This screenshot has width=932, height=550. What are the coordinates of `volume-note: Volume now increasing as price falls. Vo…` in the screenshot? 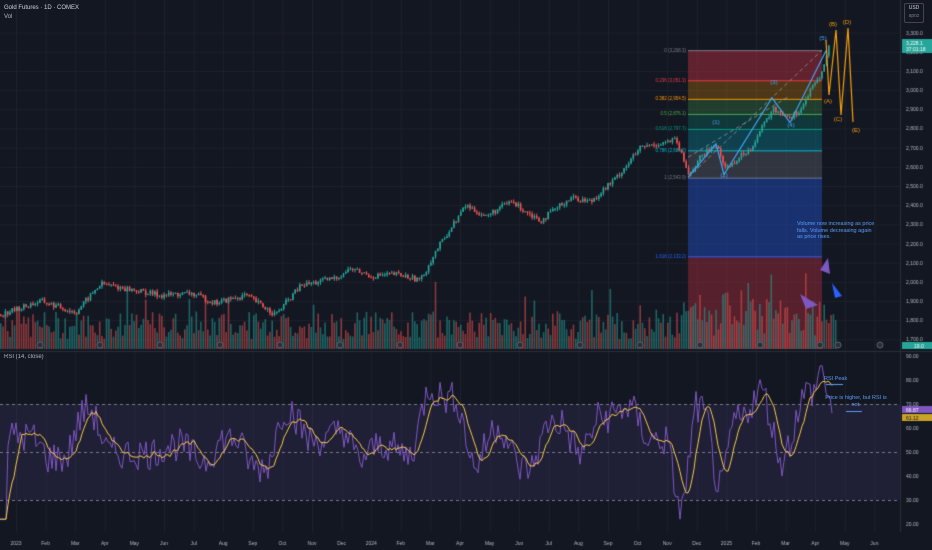 It's located at (836, 230).